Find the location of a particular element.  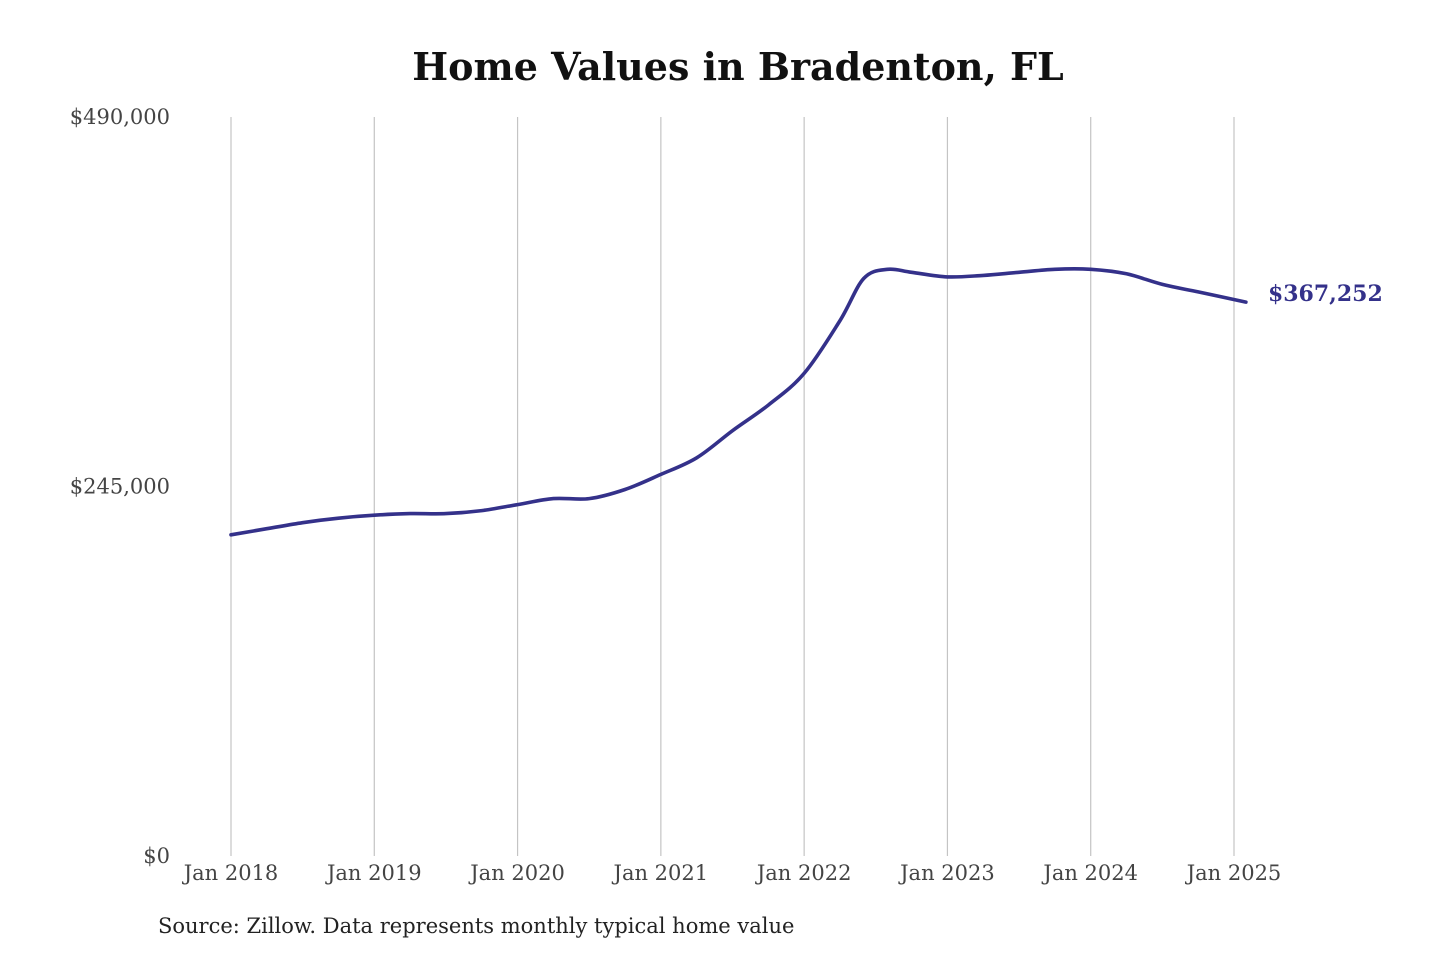

x-tick-label: Jan 2018 is located at coordinates (230, 873).